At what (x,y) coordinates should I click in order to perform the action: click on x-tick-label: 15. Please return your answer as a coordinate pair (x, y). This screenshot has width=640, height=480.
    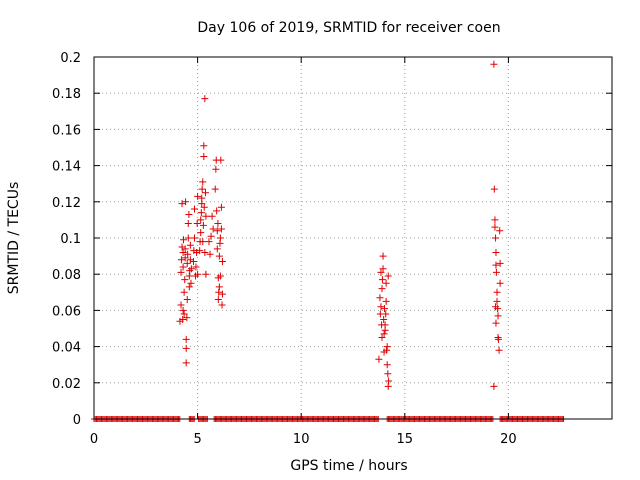
    Looking at the image, I should click on (405, 439).